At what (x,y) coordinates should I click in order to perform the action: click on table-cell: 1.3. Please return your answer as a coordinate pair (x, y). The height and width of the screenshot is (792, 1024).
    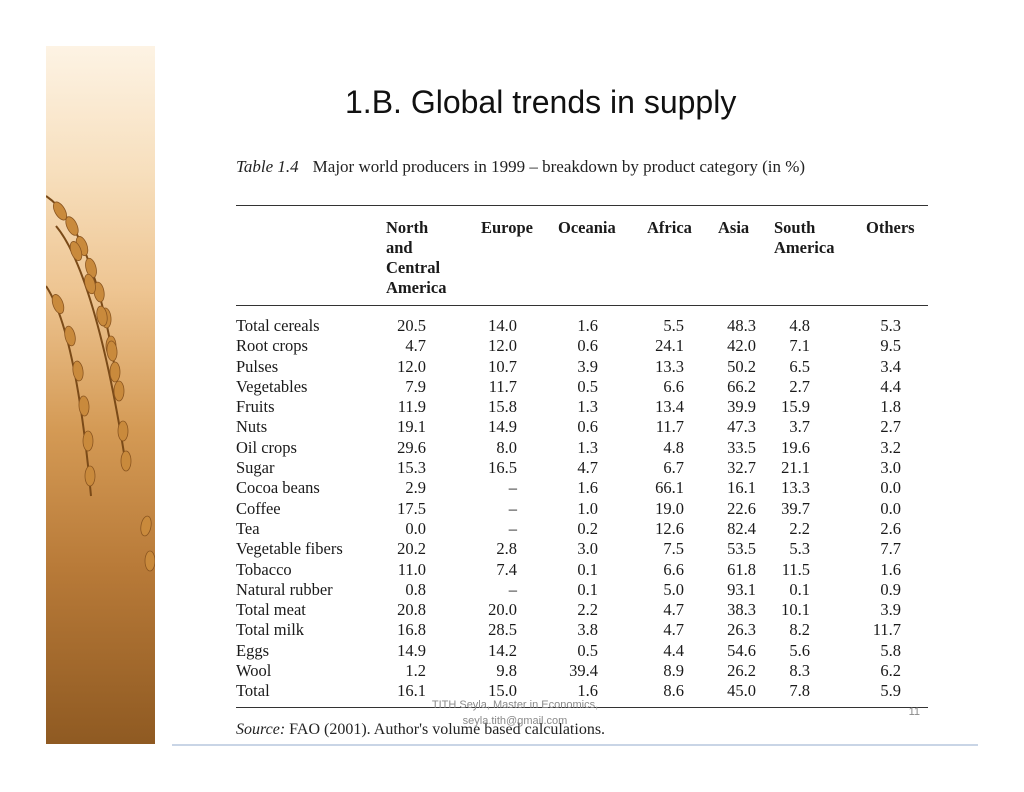
    Looking at the image, I should click on (587, 447).